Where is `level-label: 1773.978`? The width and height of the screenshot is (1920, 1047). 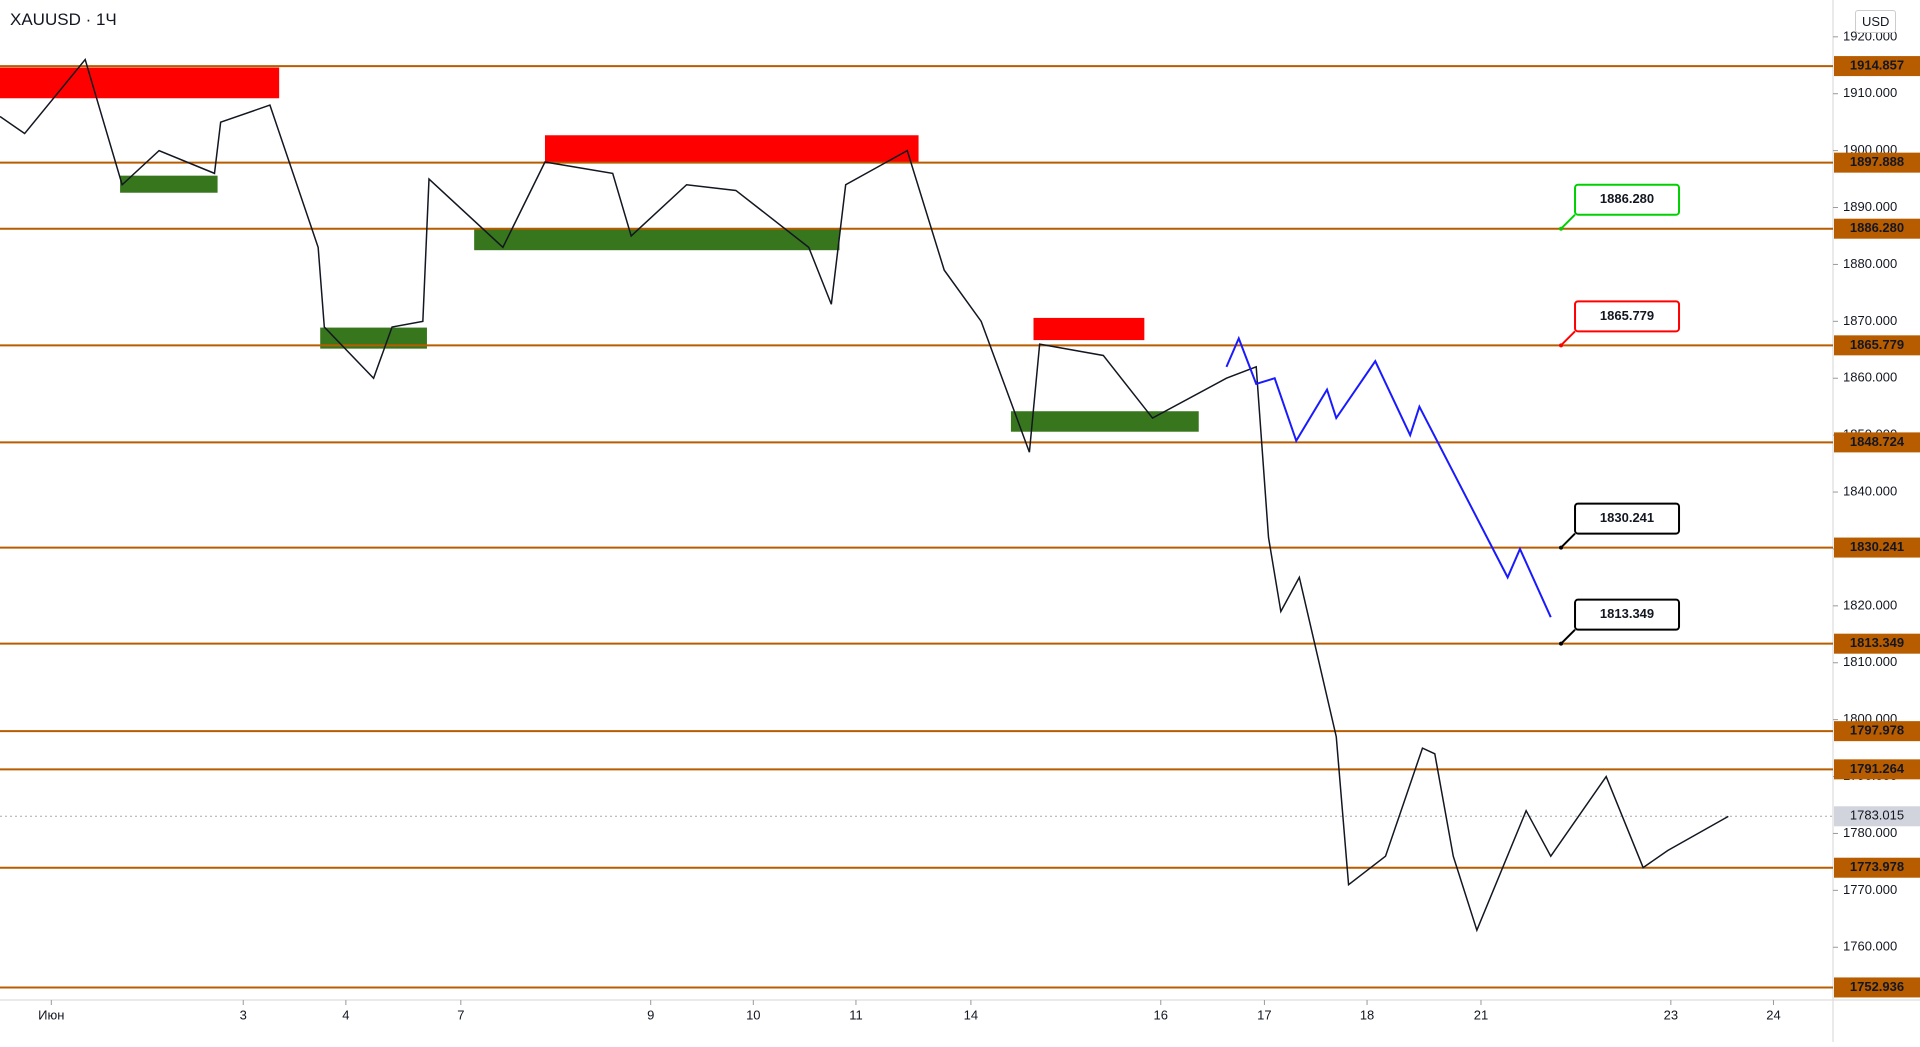
level-label: 1773.978 is located at coordinates (1877, 866).